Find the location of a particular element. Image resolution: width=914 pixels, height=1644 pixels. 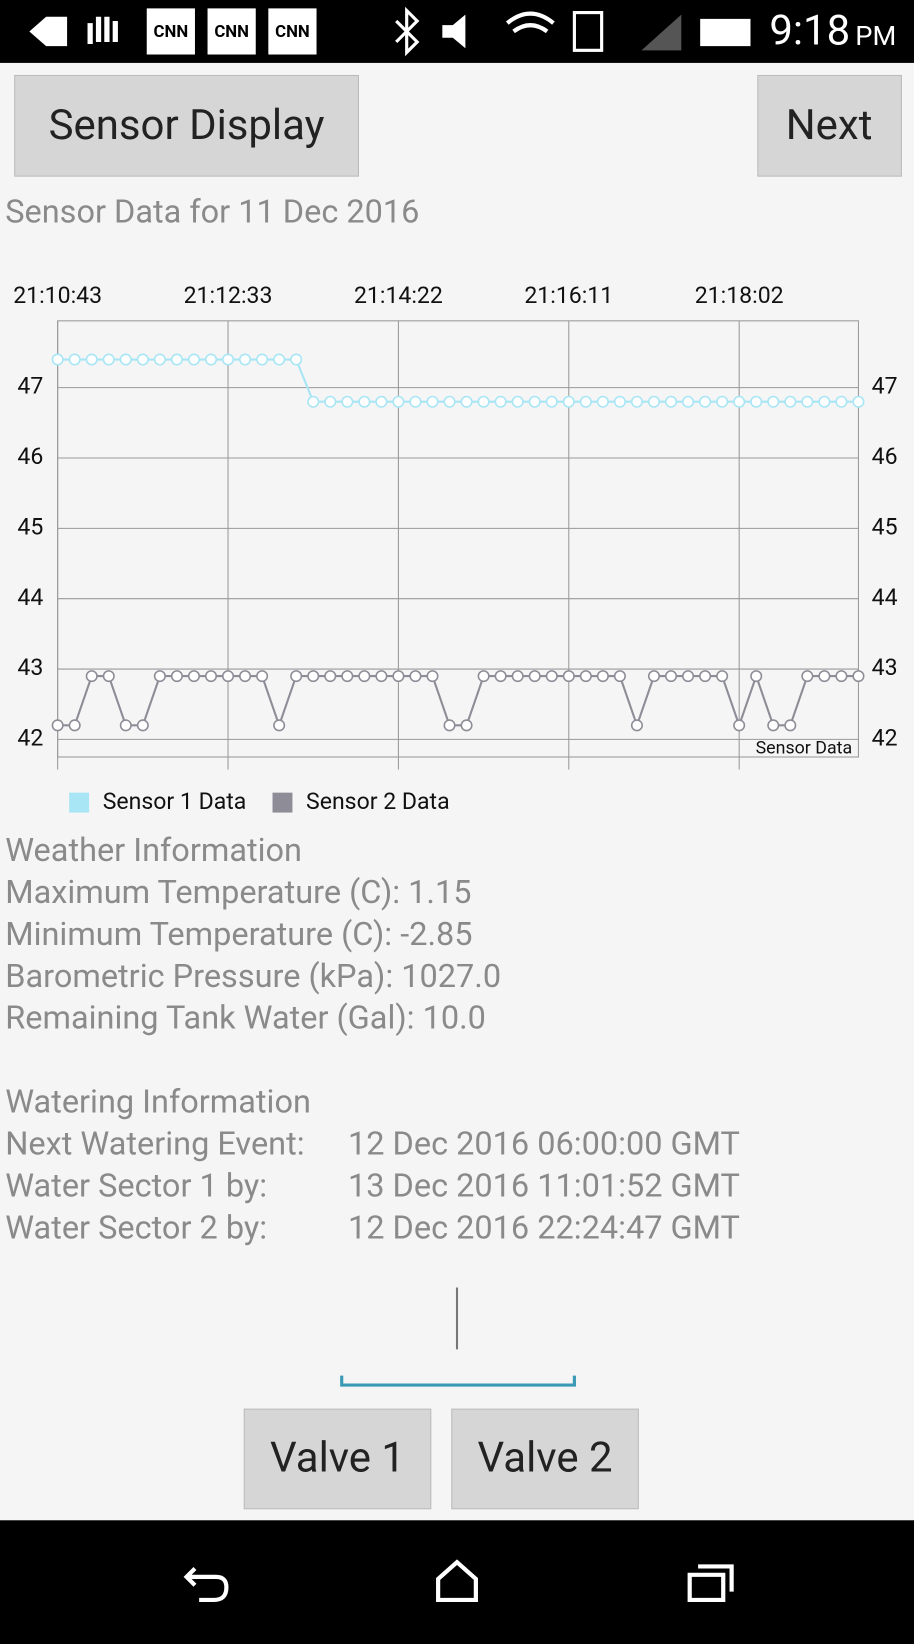

chart-annotation: Sensor Data is located at coordinates (804, 747).